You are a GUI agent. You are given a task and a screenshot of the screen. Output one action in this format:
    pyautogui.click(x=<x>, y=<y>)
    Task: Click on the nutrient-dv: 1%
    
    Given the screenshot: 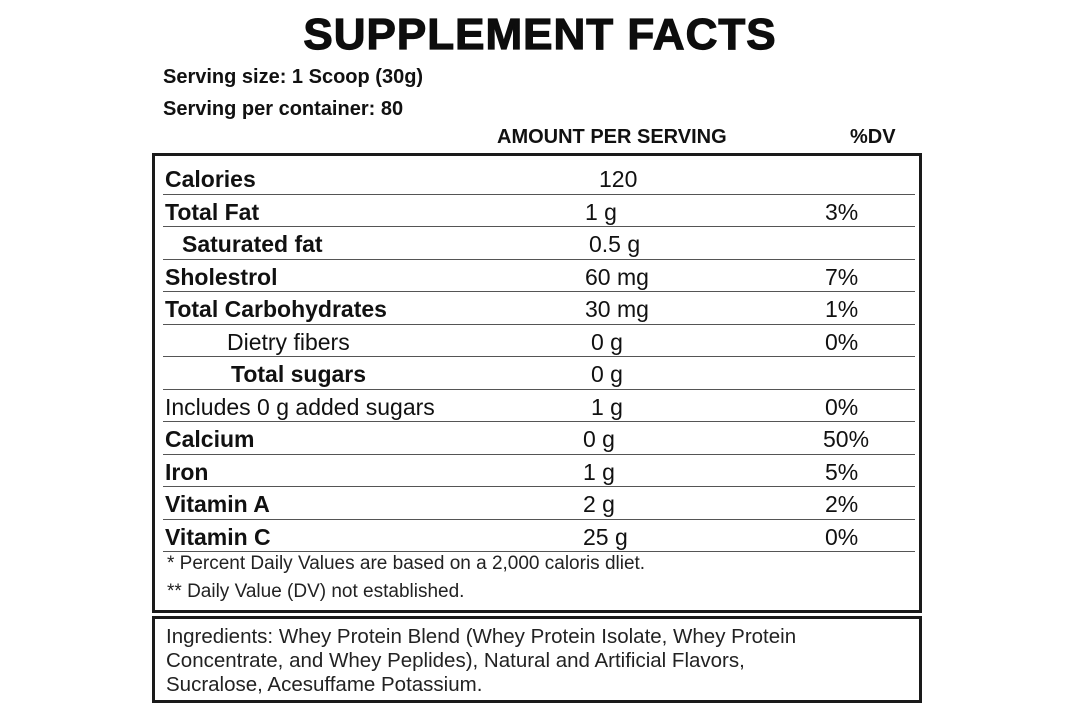 What is the action you would take?
    pyautogui.click(x=842, y=309)
    